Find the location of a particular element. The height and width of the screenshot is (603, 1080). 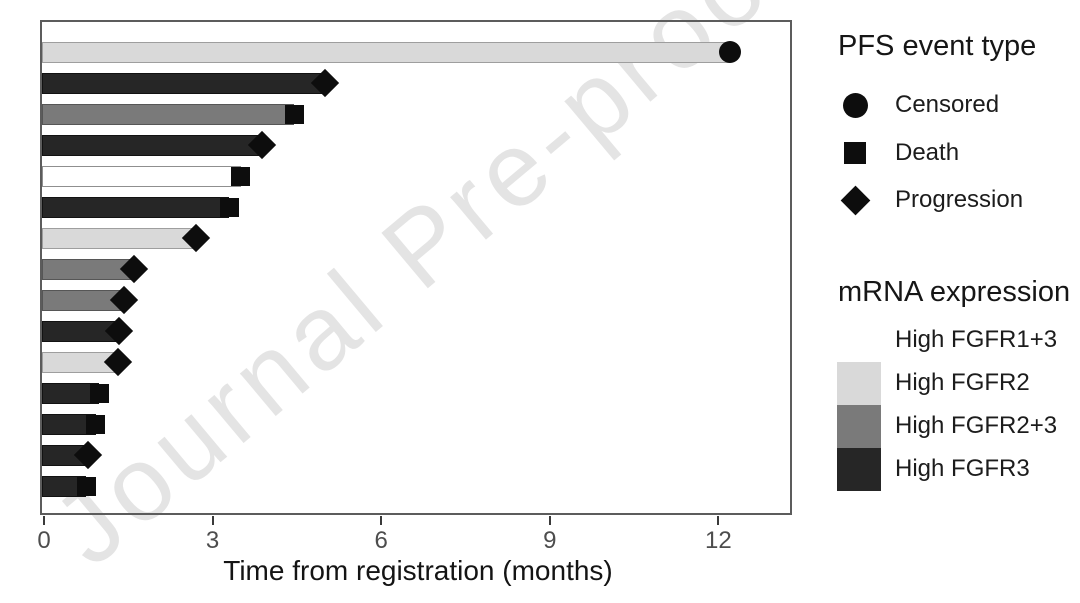

mrna-legend-item-label: High FGFR1+3 is located at coordinates (976, 339).